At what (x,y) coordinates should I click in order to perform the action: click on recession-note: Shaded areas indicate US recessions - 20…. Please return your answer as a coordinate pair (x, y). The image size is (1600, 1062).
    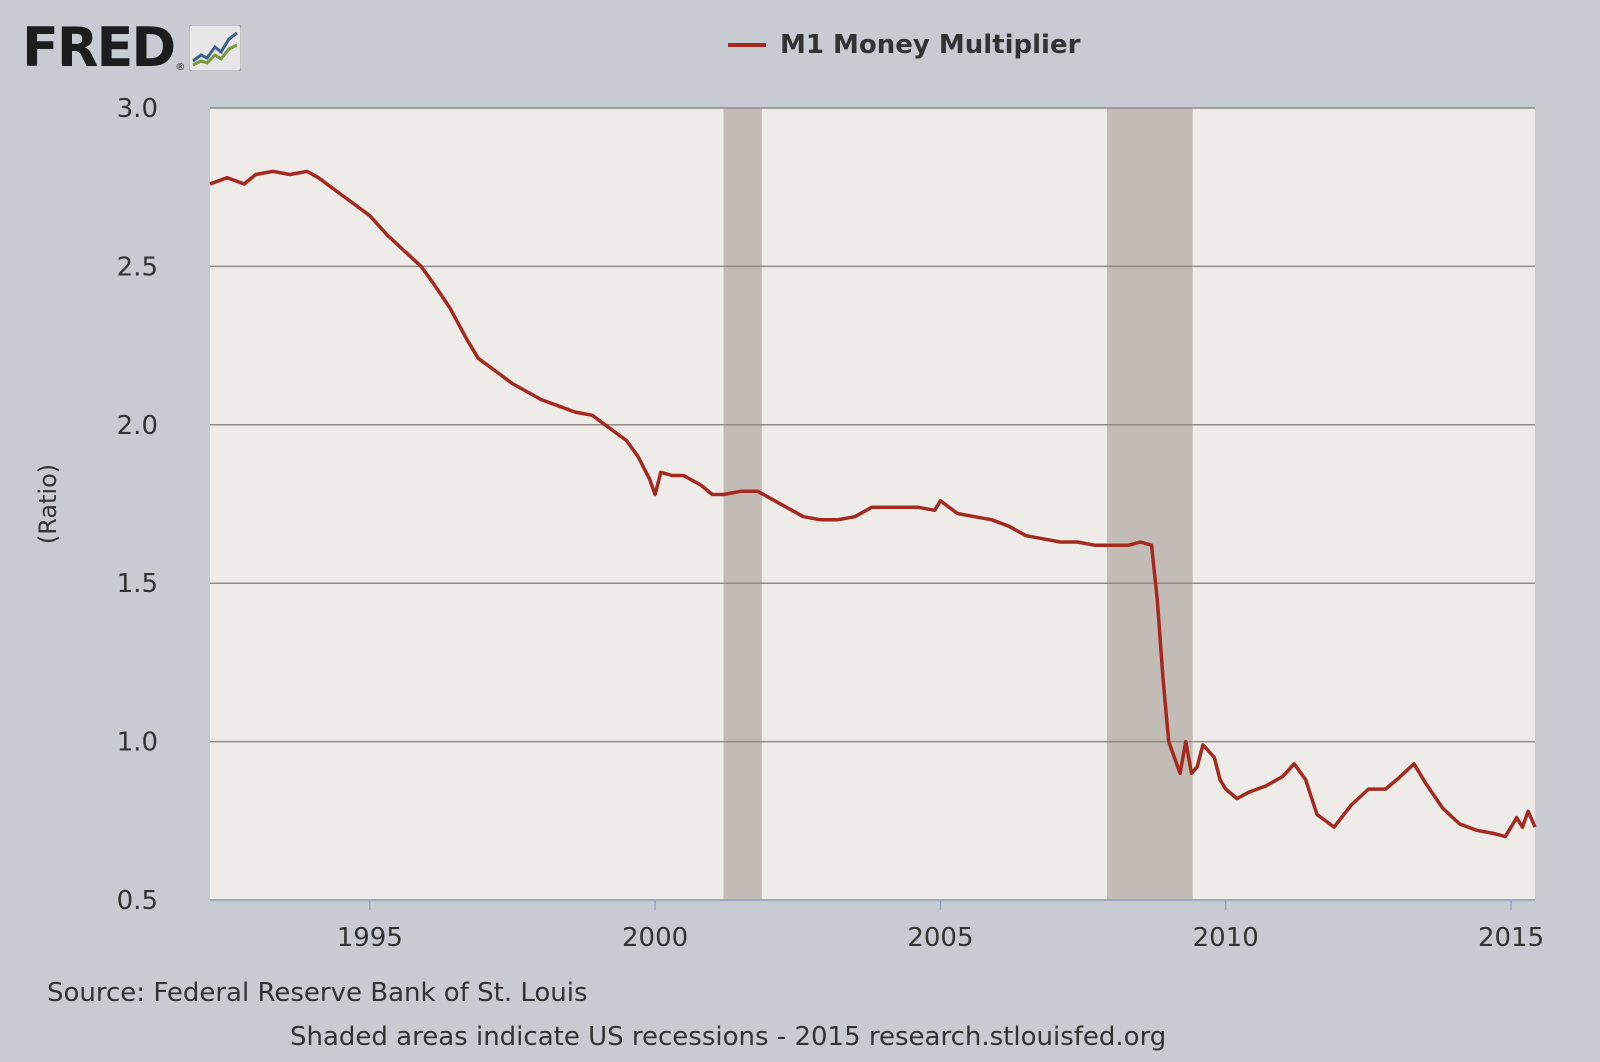
    Looking at the image, I should click on (728, 1037).